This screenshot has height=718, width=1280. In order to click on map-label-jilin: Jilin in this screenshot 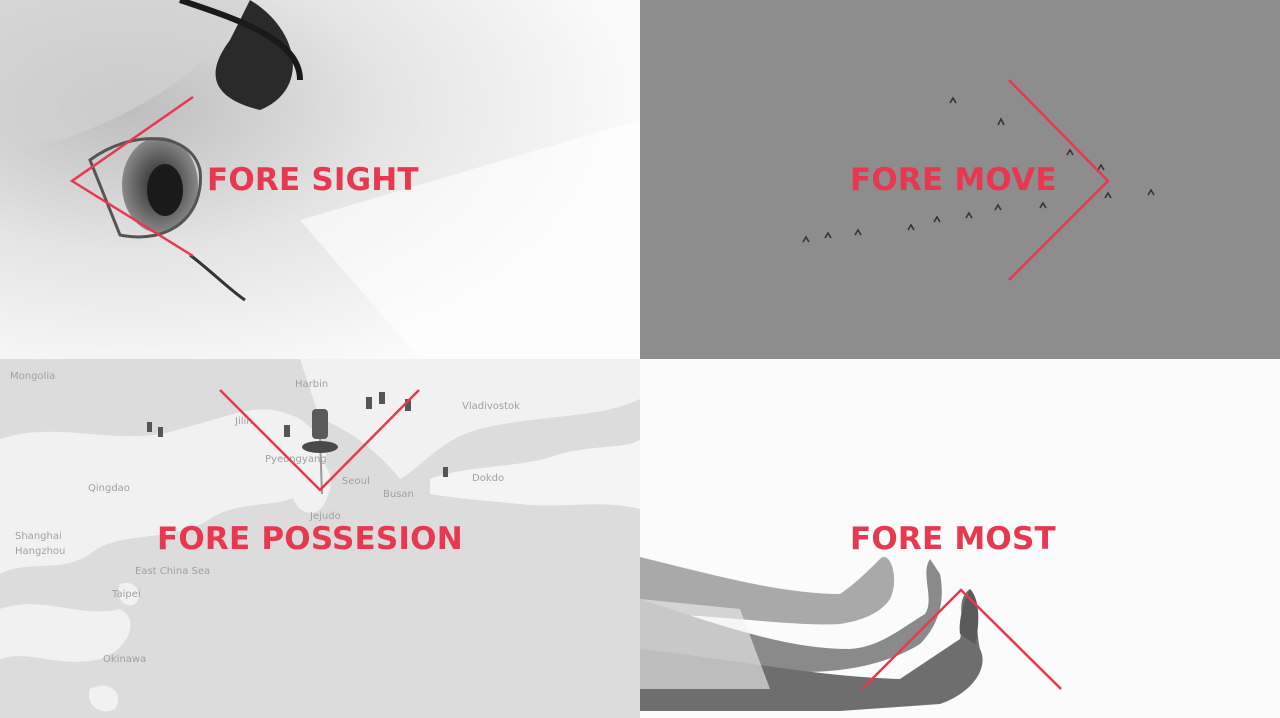, I will do `click(243, 421)`.